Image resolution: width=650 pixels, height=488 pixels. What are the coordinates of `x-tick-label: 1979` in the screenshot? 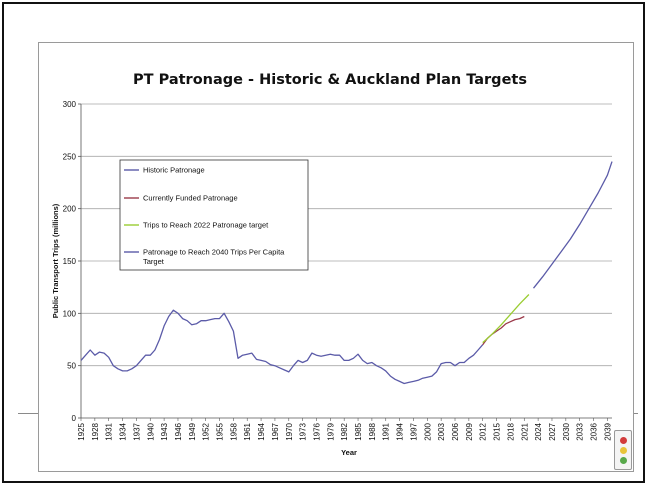 It's located at (330, 431).